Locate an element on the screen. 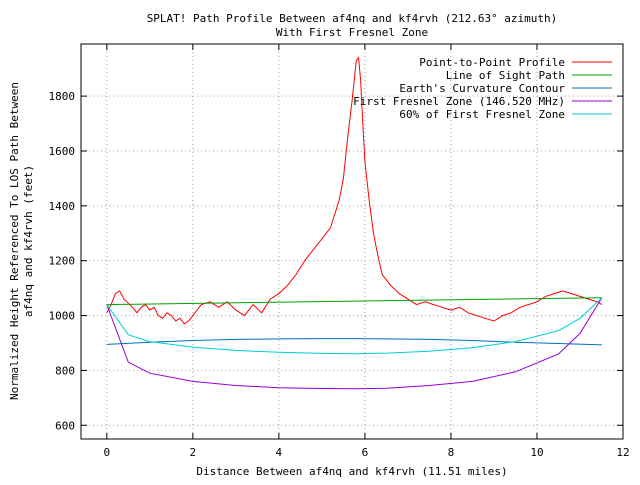 The height and width of the screenshot is (485, 640). y-tick-label: 1400 is located at coordinates (62, 206).